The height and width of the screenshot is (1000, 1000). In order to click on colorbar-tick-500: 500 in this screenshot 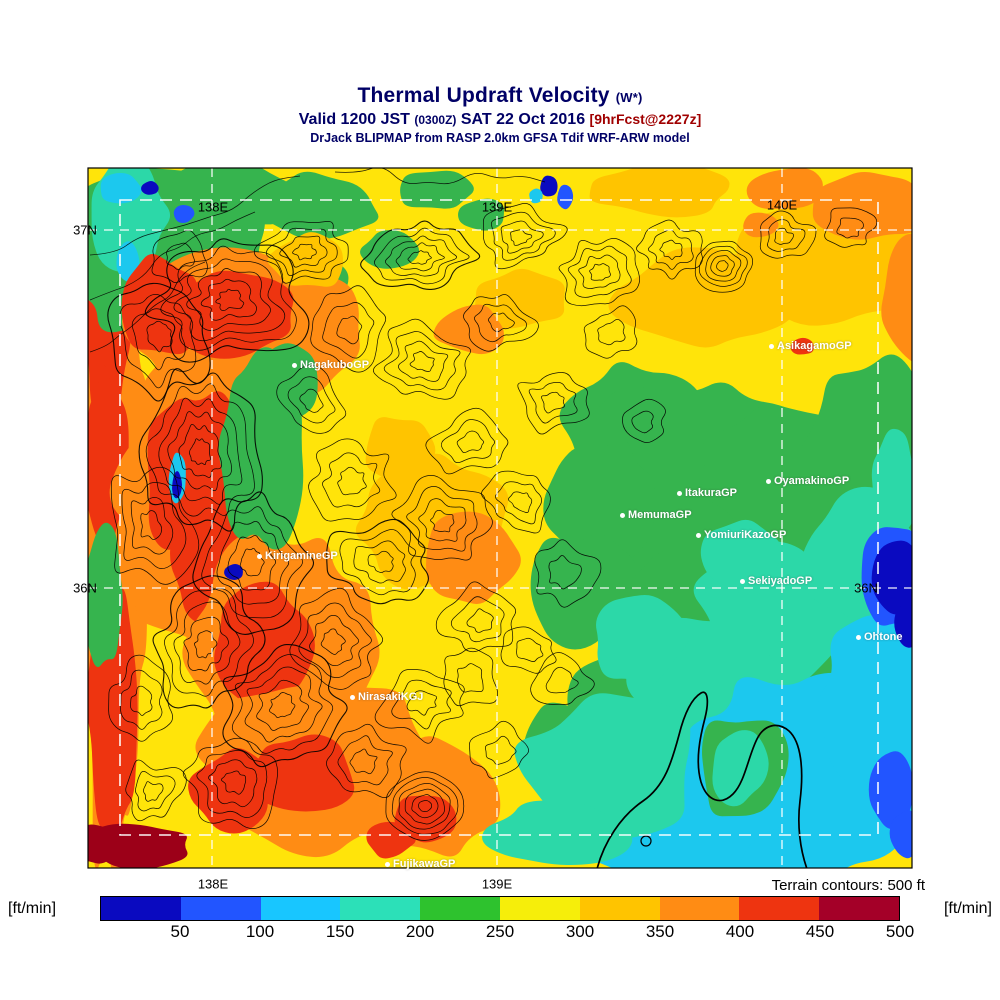, I will do `click(900, 931)`.